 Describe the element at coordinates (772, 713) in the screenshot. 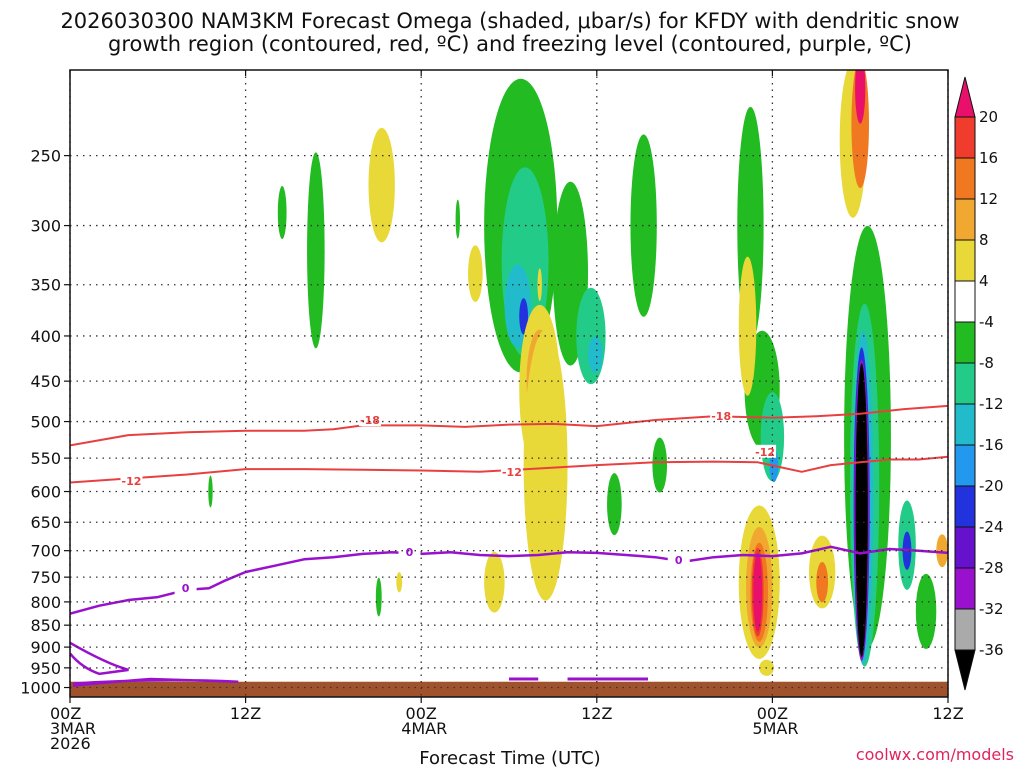

I see `x-tick-label-48-0: 00Z` at that location.